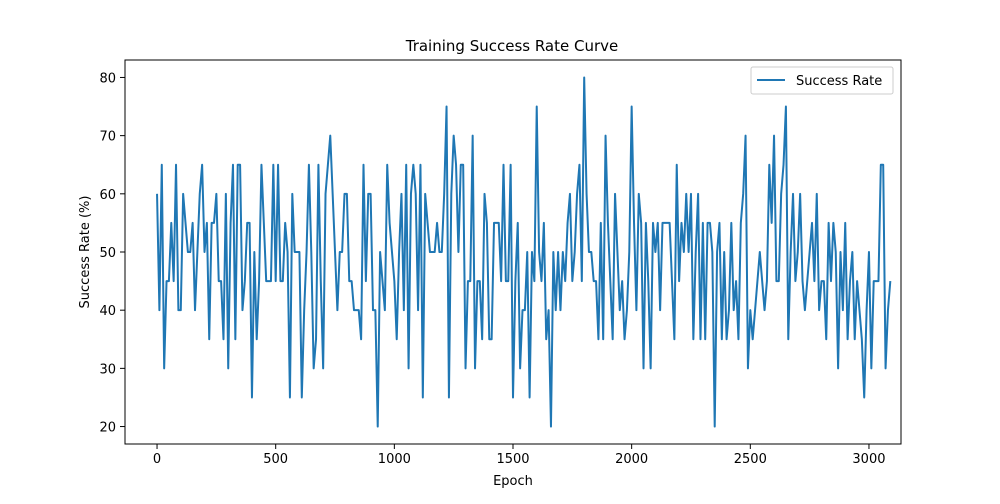  What do you see at coordinates (157, 459) in the screenshot?
I see `x-tick-label: 0` at bounding box center [157, 459].